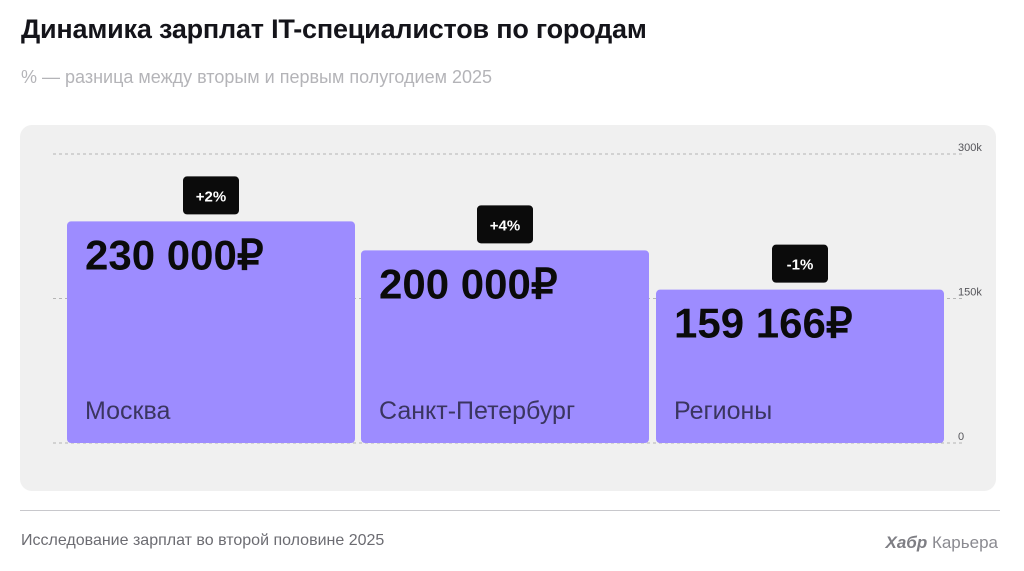  I want to click on change-label: +2%, so click(211, 196).